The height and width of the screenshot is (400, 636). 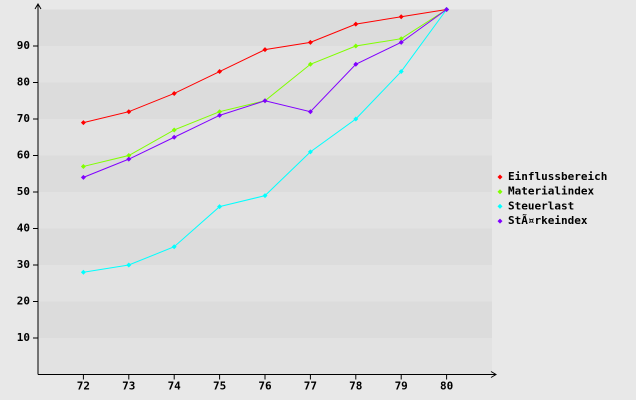 I want to click on y-tick-label: 80, so click(x=23, y=82).